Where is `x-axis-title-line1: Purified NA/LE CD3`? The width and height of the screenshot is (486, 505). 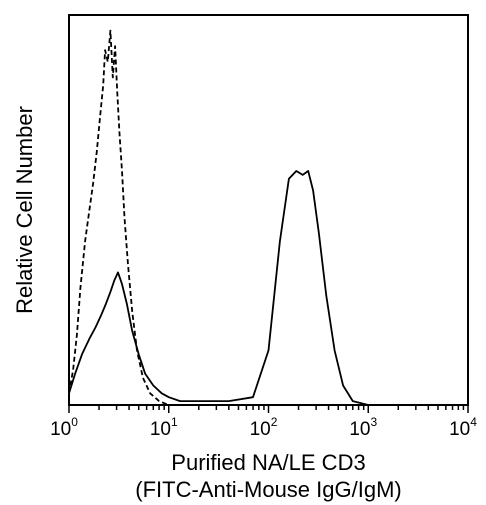
x-axis-title-line1: Purified NA/LE CD3 is located at coordinates (268, 462).